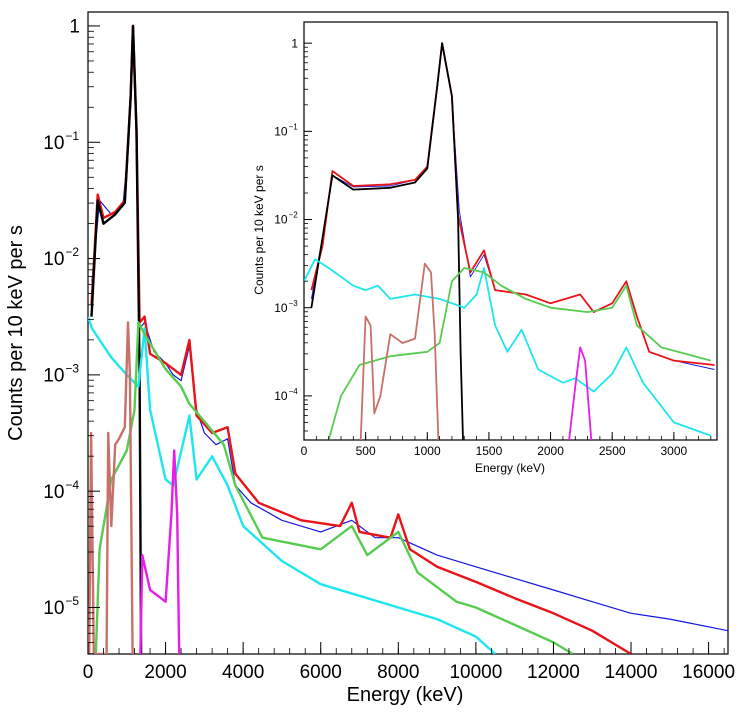 The image size is (747, 728). I want to click on inset-y-axis-label: Counts per 10 keV per s, so click(259, 229).